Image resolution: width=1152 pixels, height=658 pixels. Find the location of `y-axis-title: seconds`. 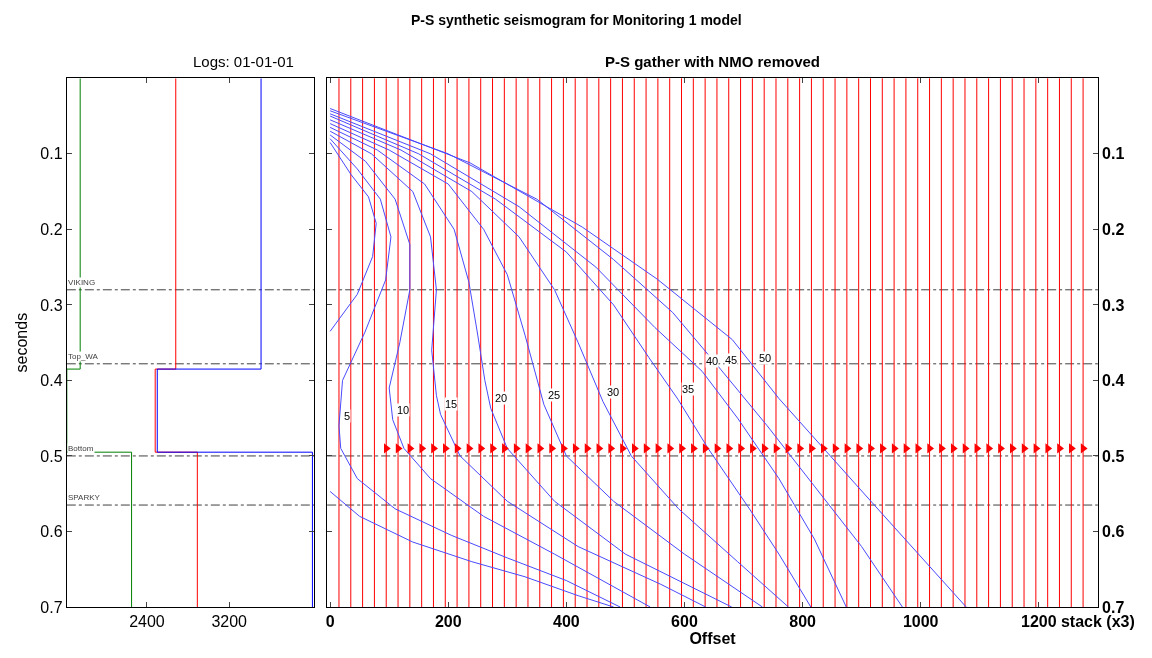

y-axis-title: seconds is located at coordinates (22, 342).